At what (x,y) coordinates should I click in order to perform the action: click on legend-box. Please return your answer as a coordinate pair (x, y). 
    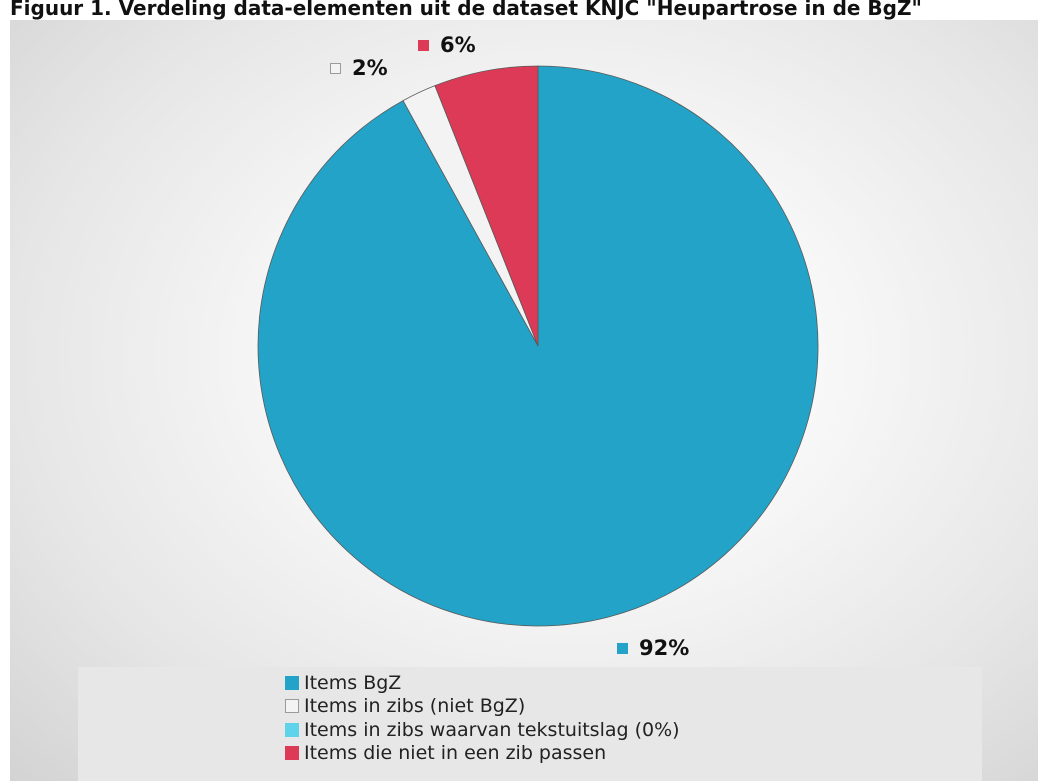
    Looking at the image, I should click on (530, 724).